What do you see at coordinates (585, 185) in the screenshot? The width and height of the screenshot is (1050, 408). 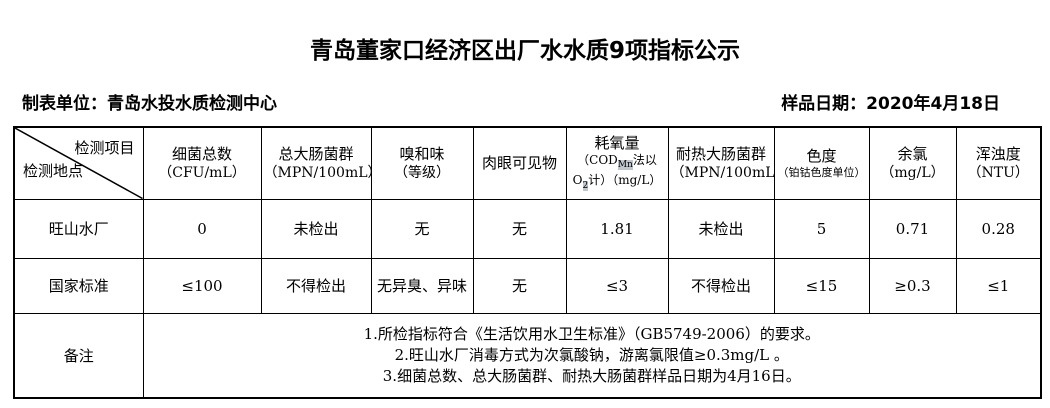 I see `subscript-2: 2` at bounding box center [585, 185].